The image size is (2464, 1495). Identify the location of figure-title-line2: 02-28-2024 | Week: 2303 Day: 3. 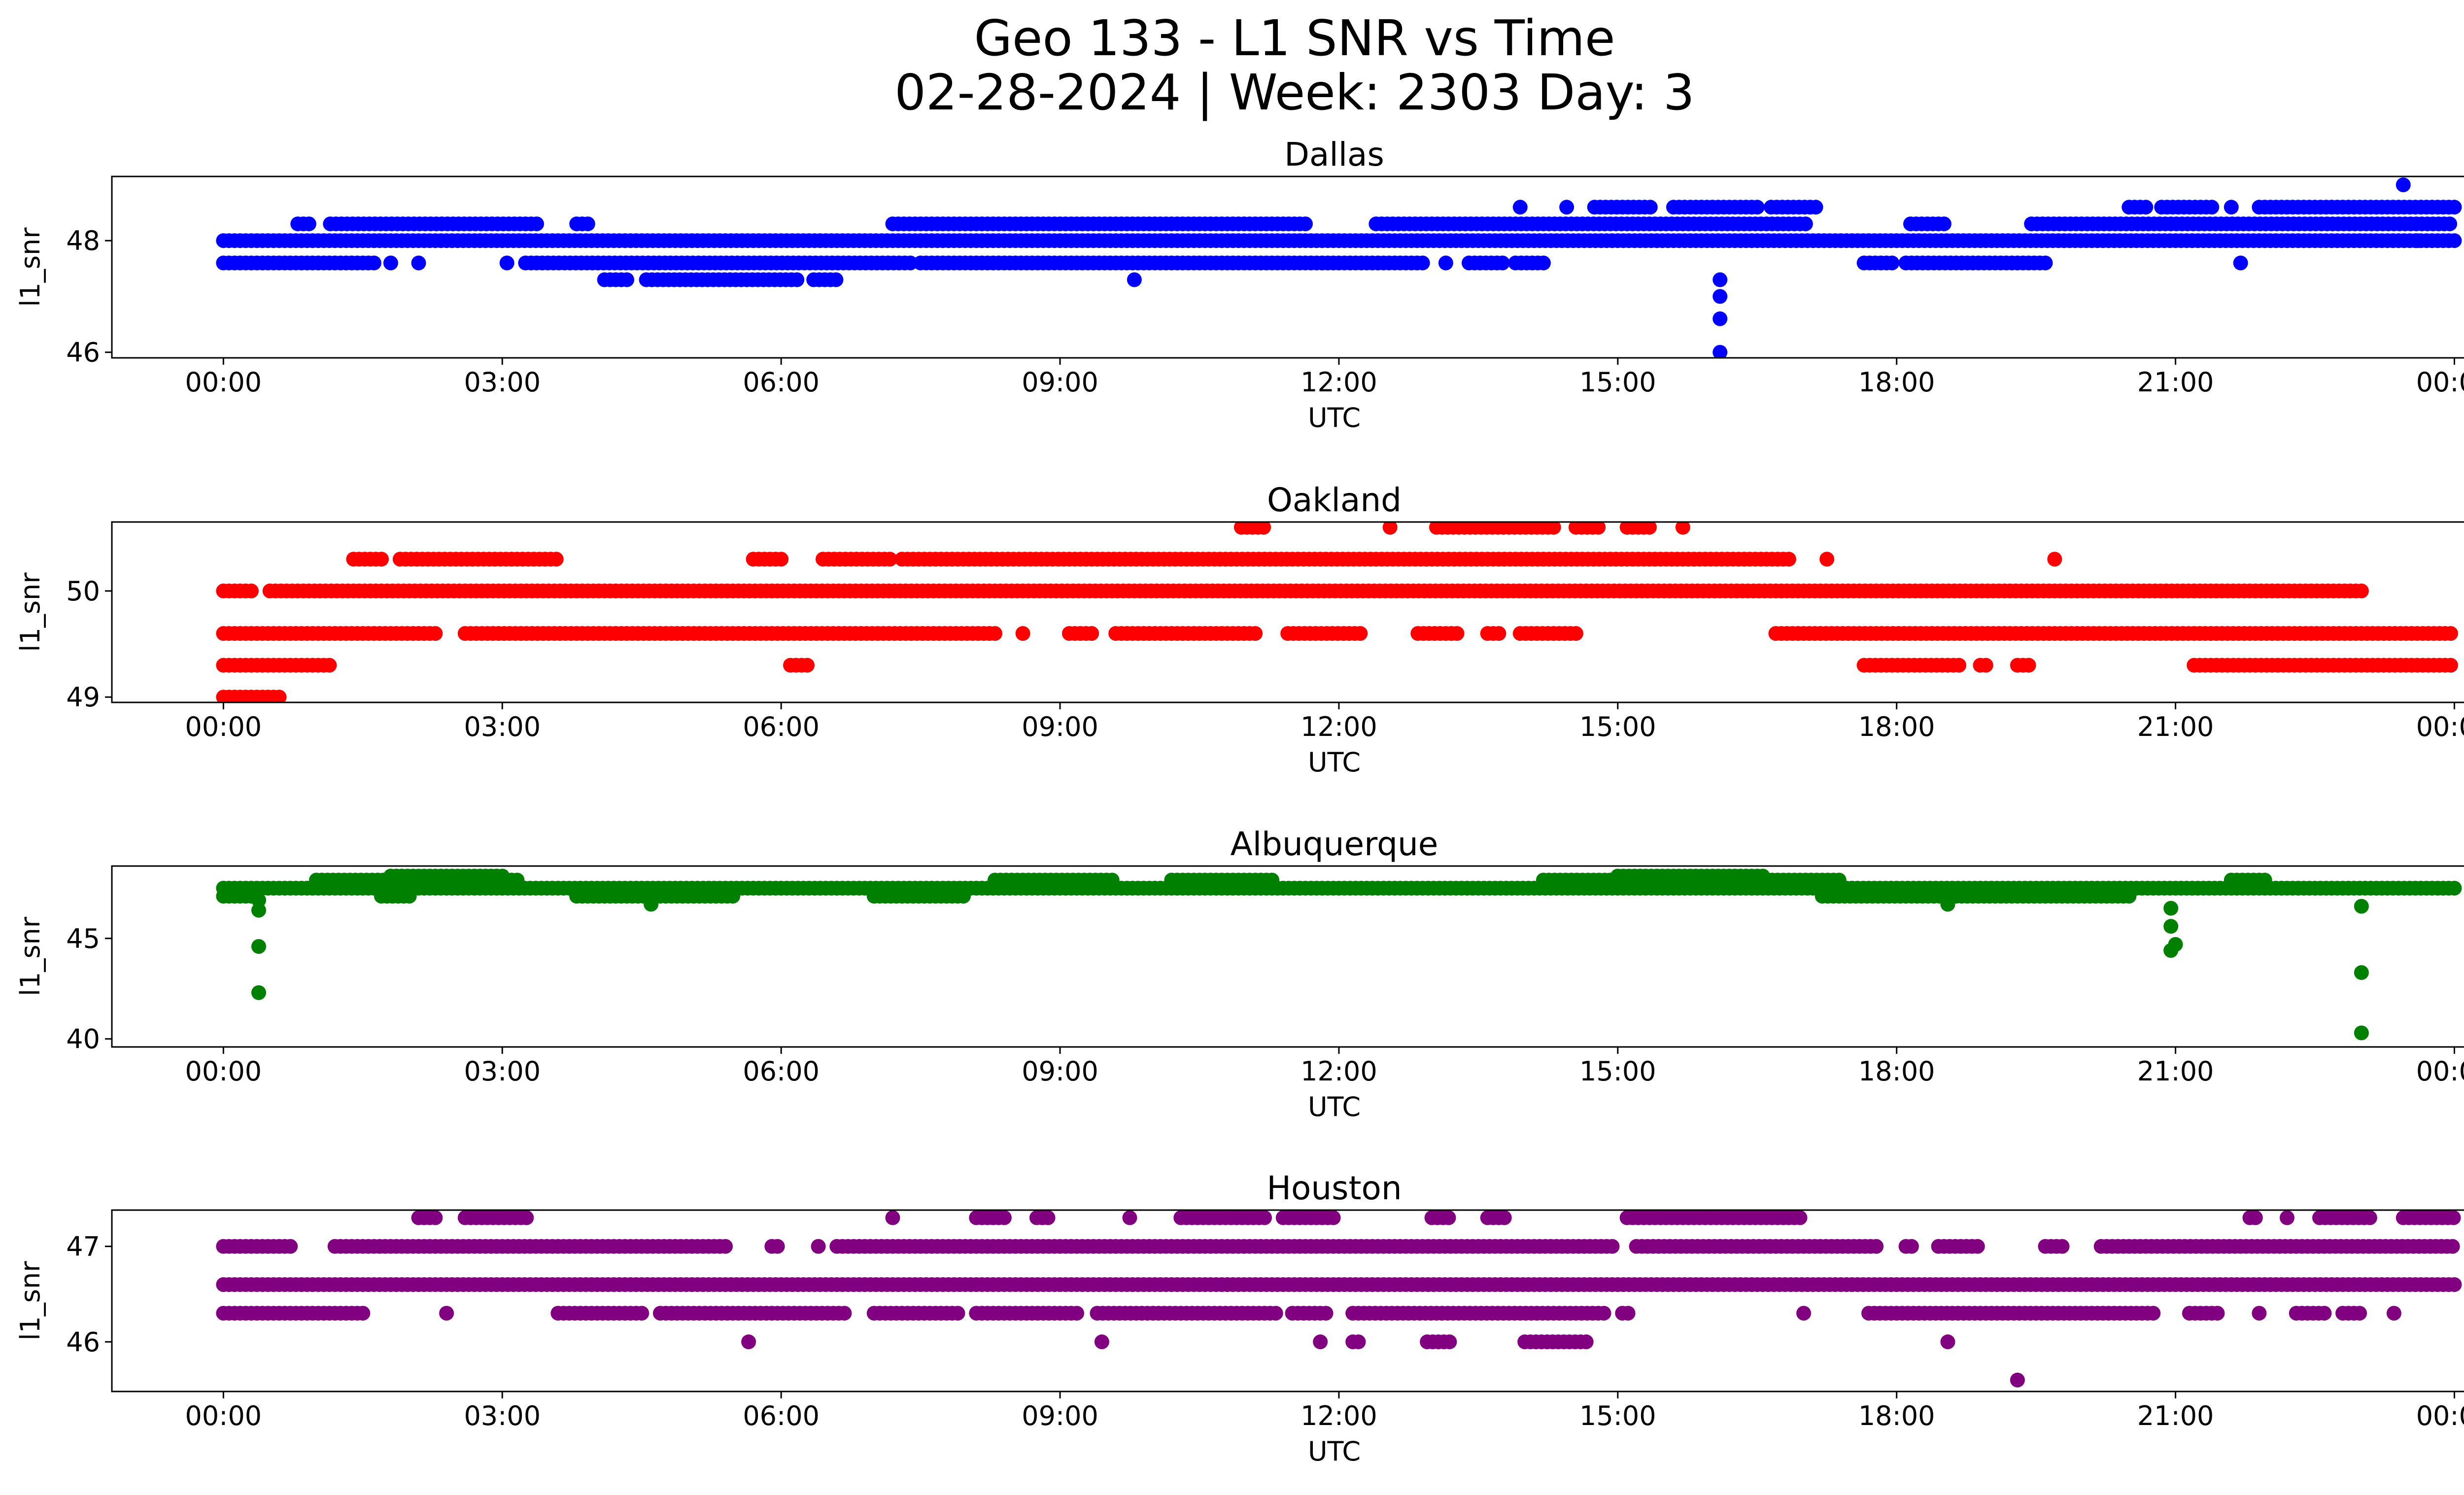
(1294, 92).